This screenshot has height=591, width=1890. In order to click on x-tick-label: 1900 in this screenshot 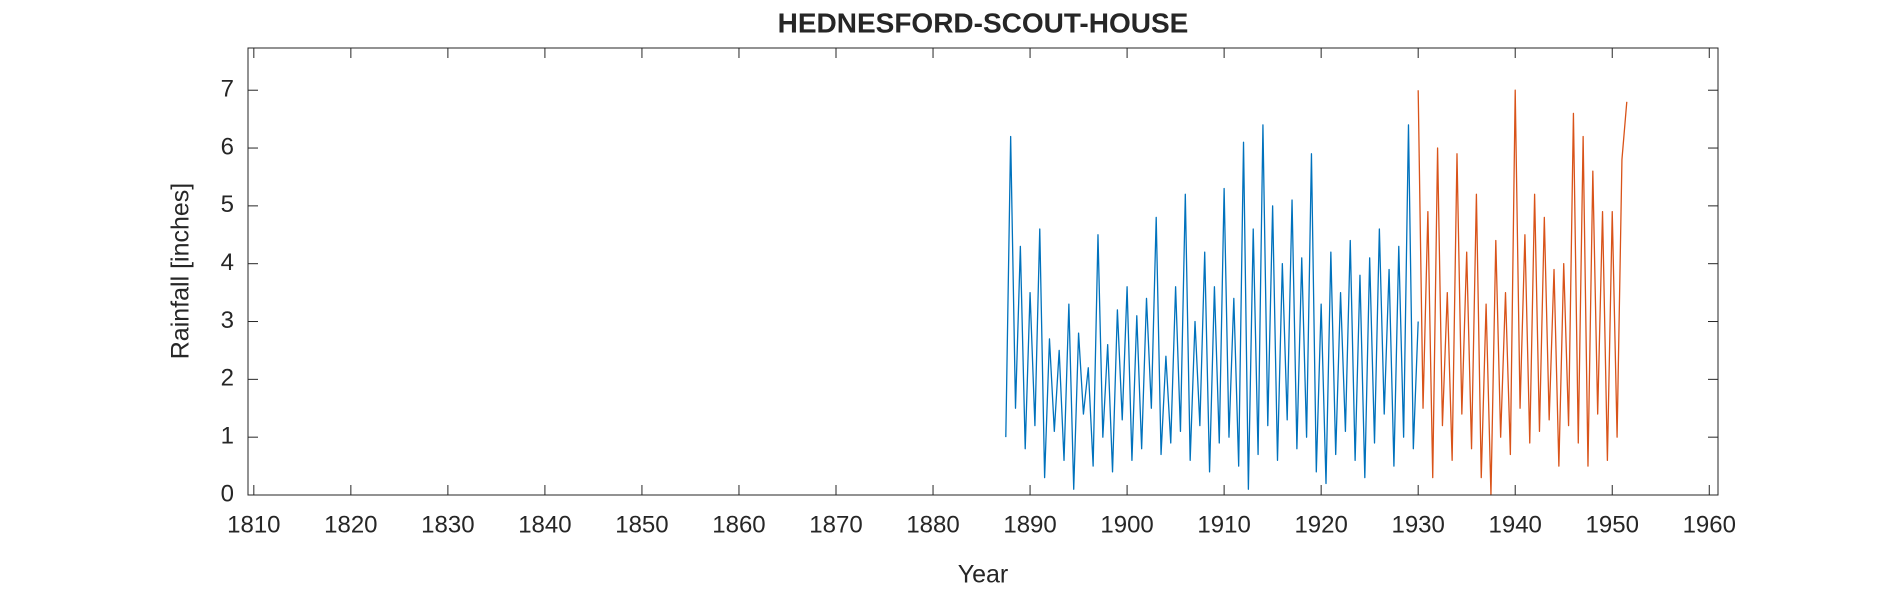, I will do `click(1126, 524)`.